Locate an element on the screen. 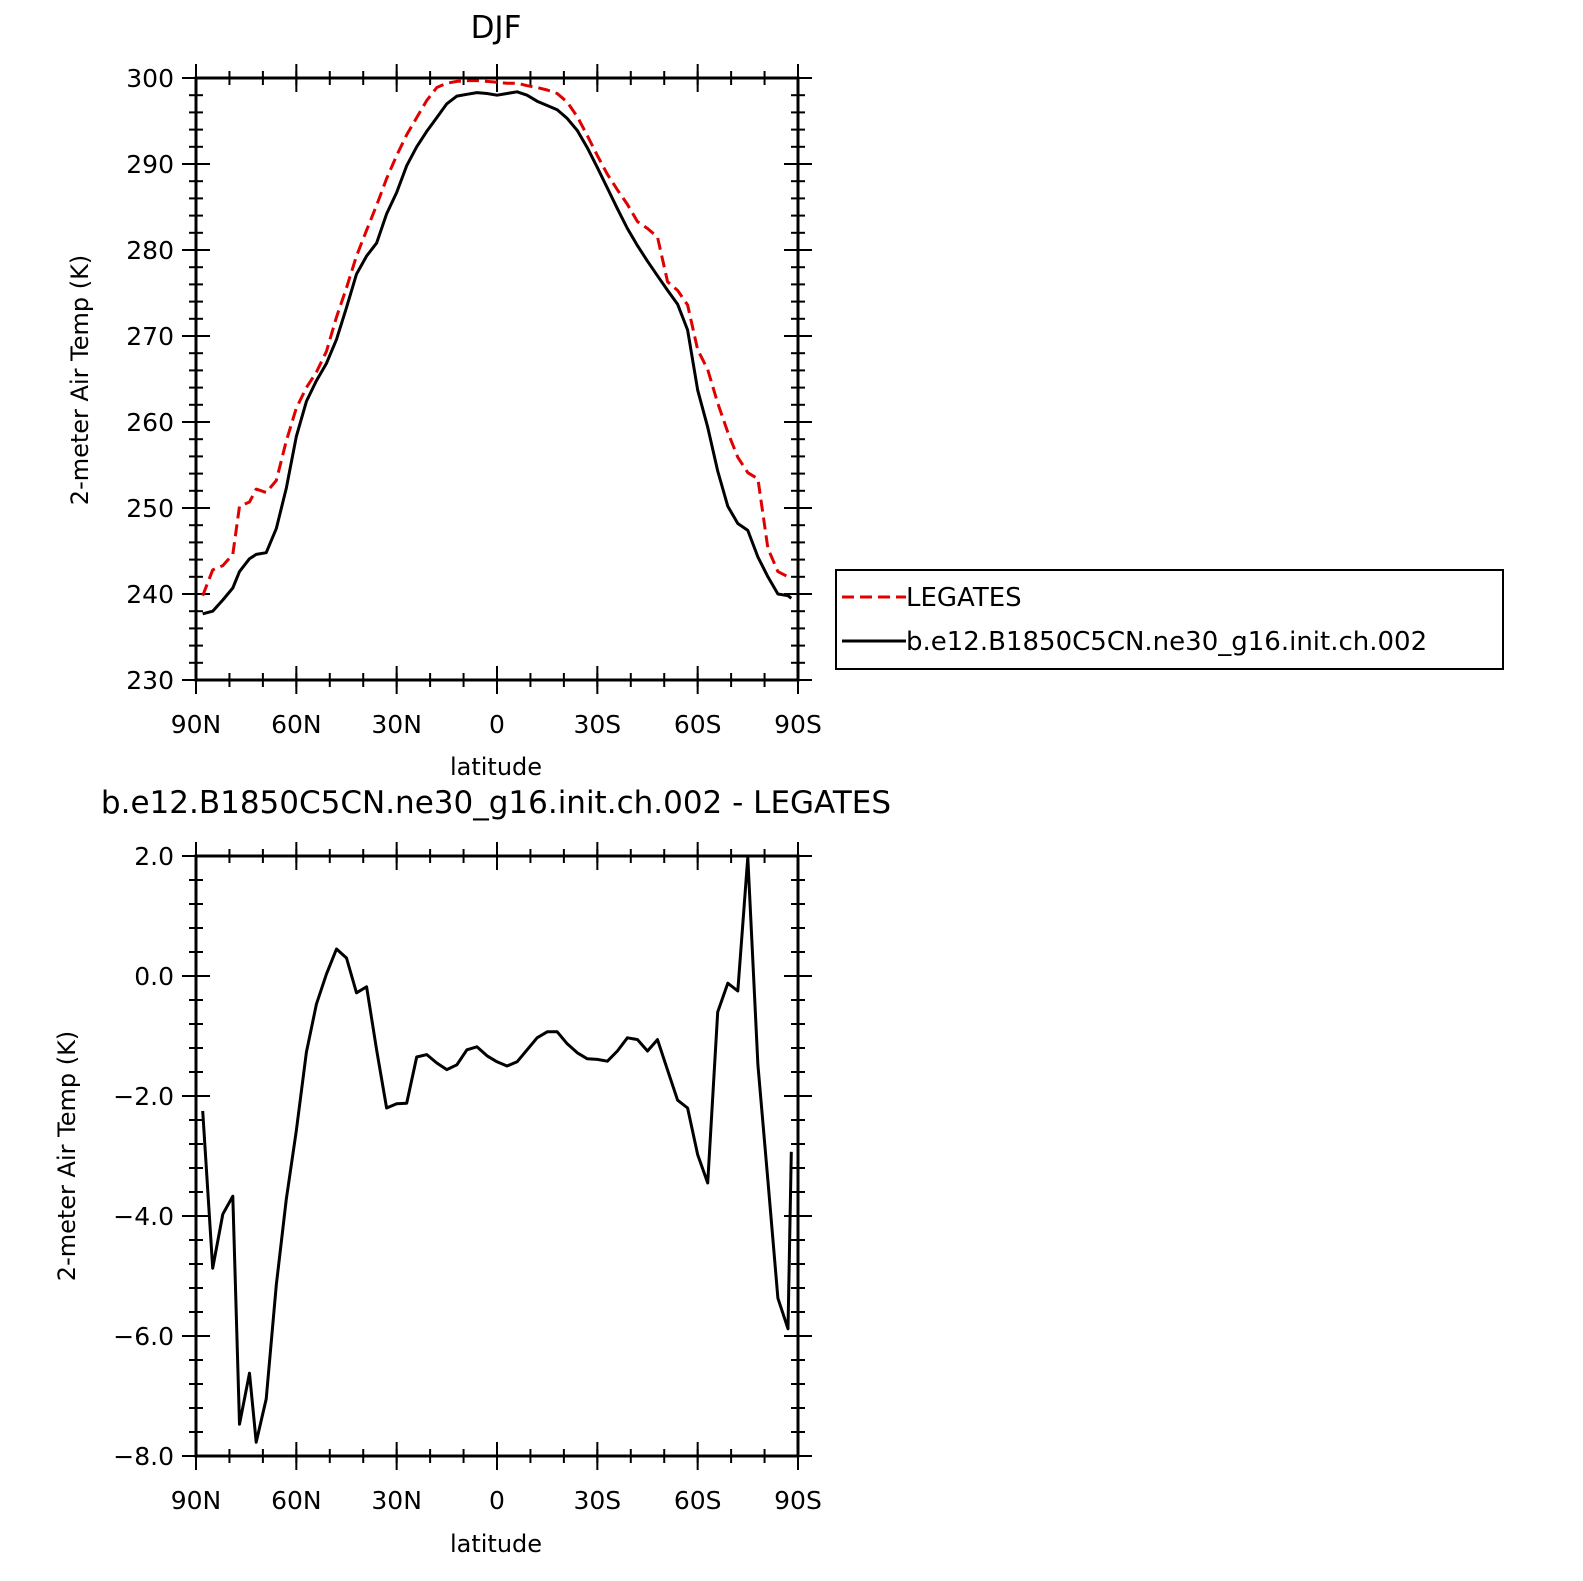 The image size is (1583, 1581). y-tick-label: 270 is located at coordinates (150, 336).